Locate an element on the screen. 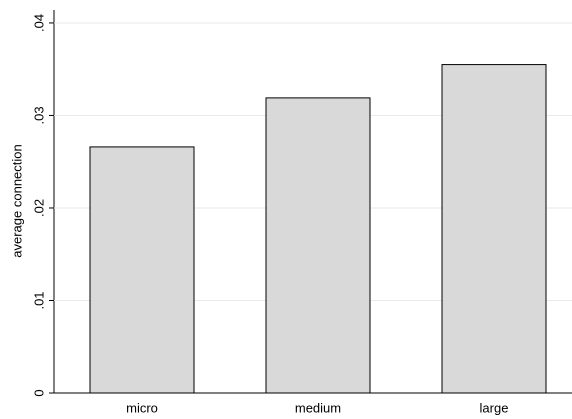  y-tick-label: .03 is located at coordinates (38, 115).